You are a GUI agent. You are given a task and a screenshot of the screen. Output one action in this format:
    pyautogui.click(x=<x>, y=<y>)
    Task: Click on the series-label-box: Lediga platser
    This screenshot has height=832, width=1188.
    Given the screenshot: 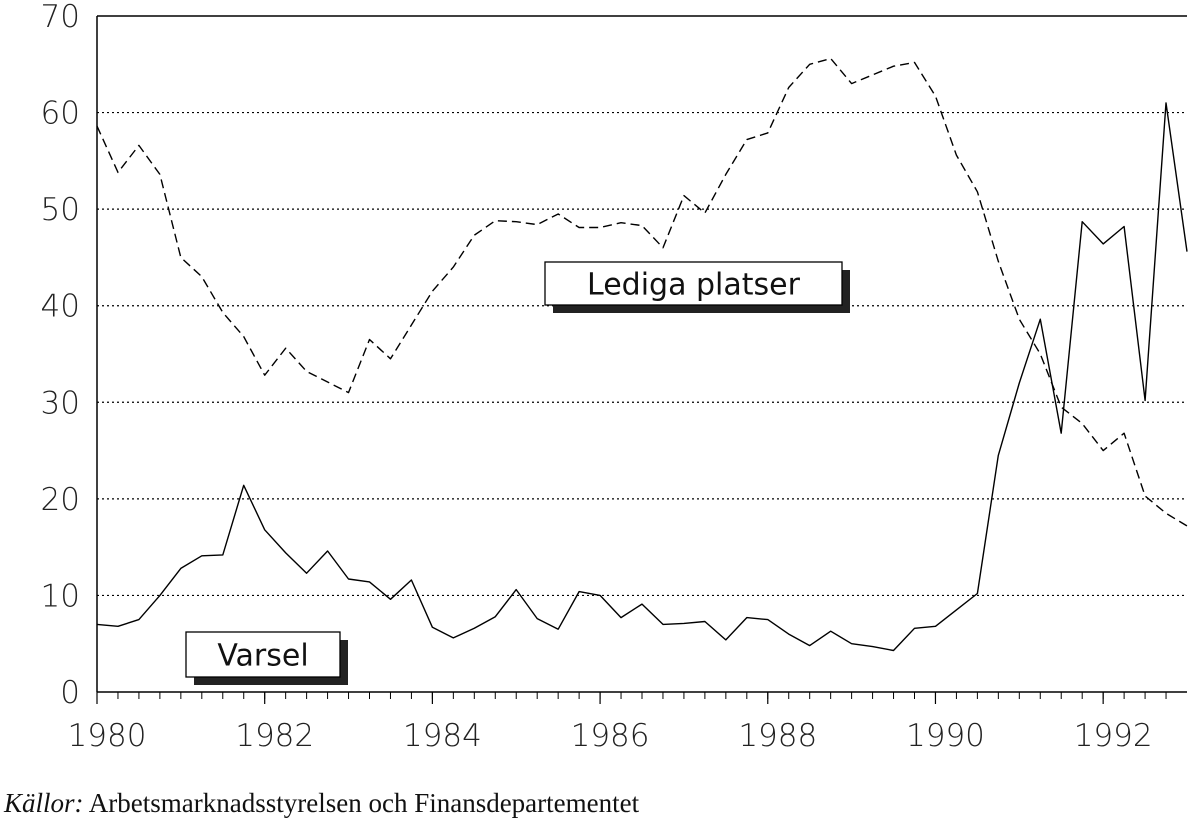 What is the action you would take?
    pyautogui.click(x=697, y=287)
    